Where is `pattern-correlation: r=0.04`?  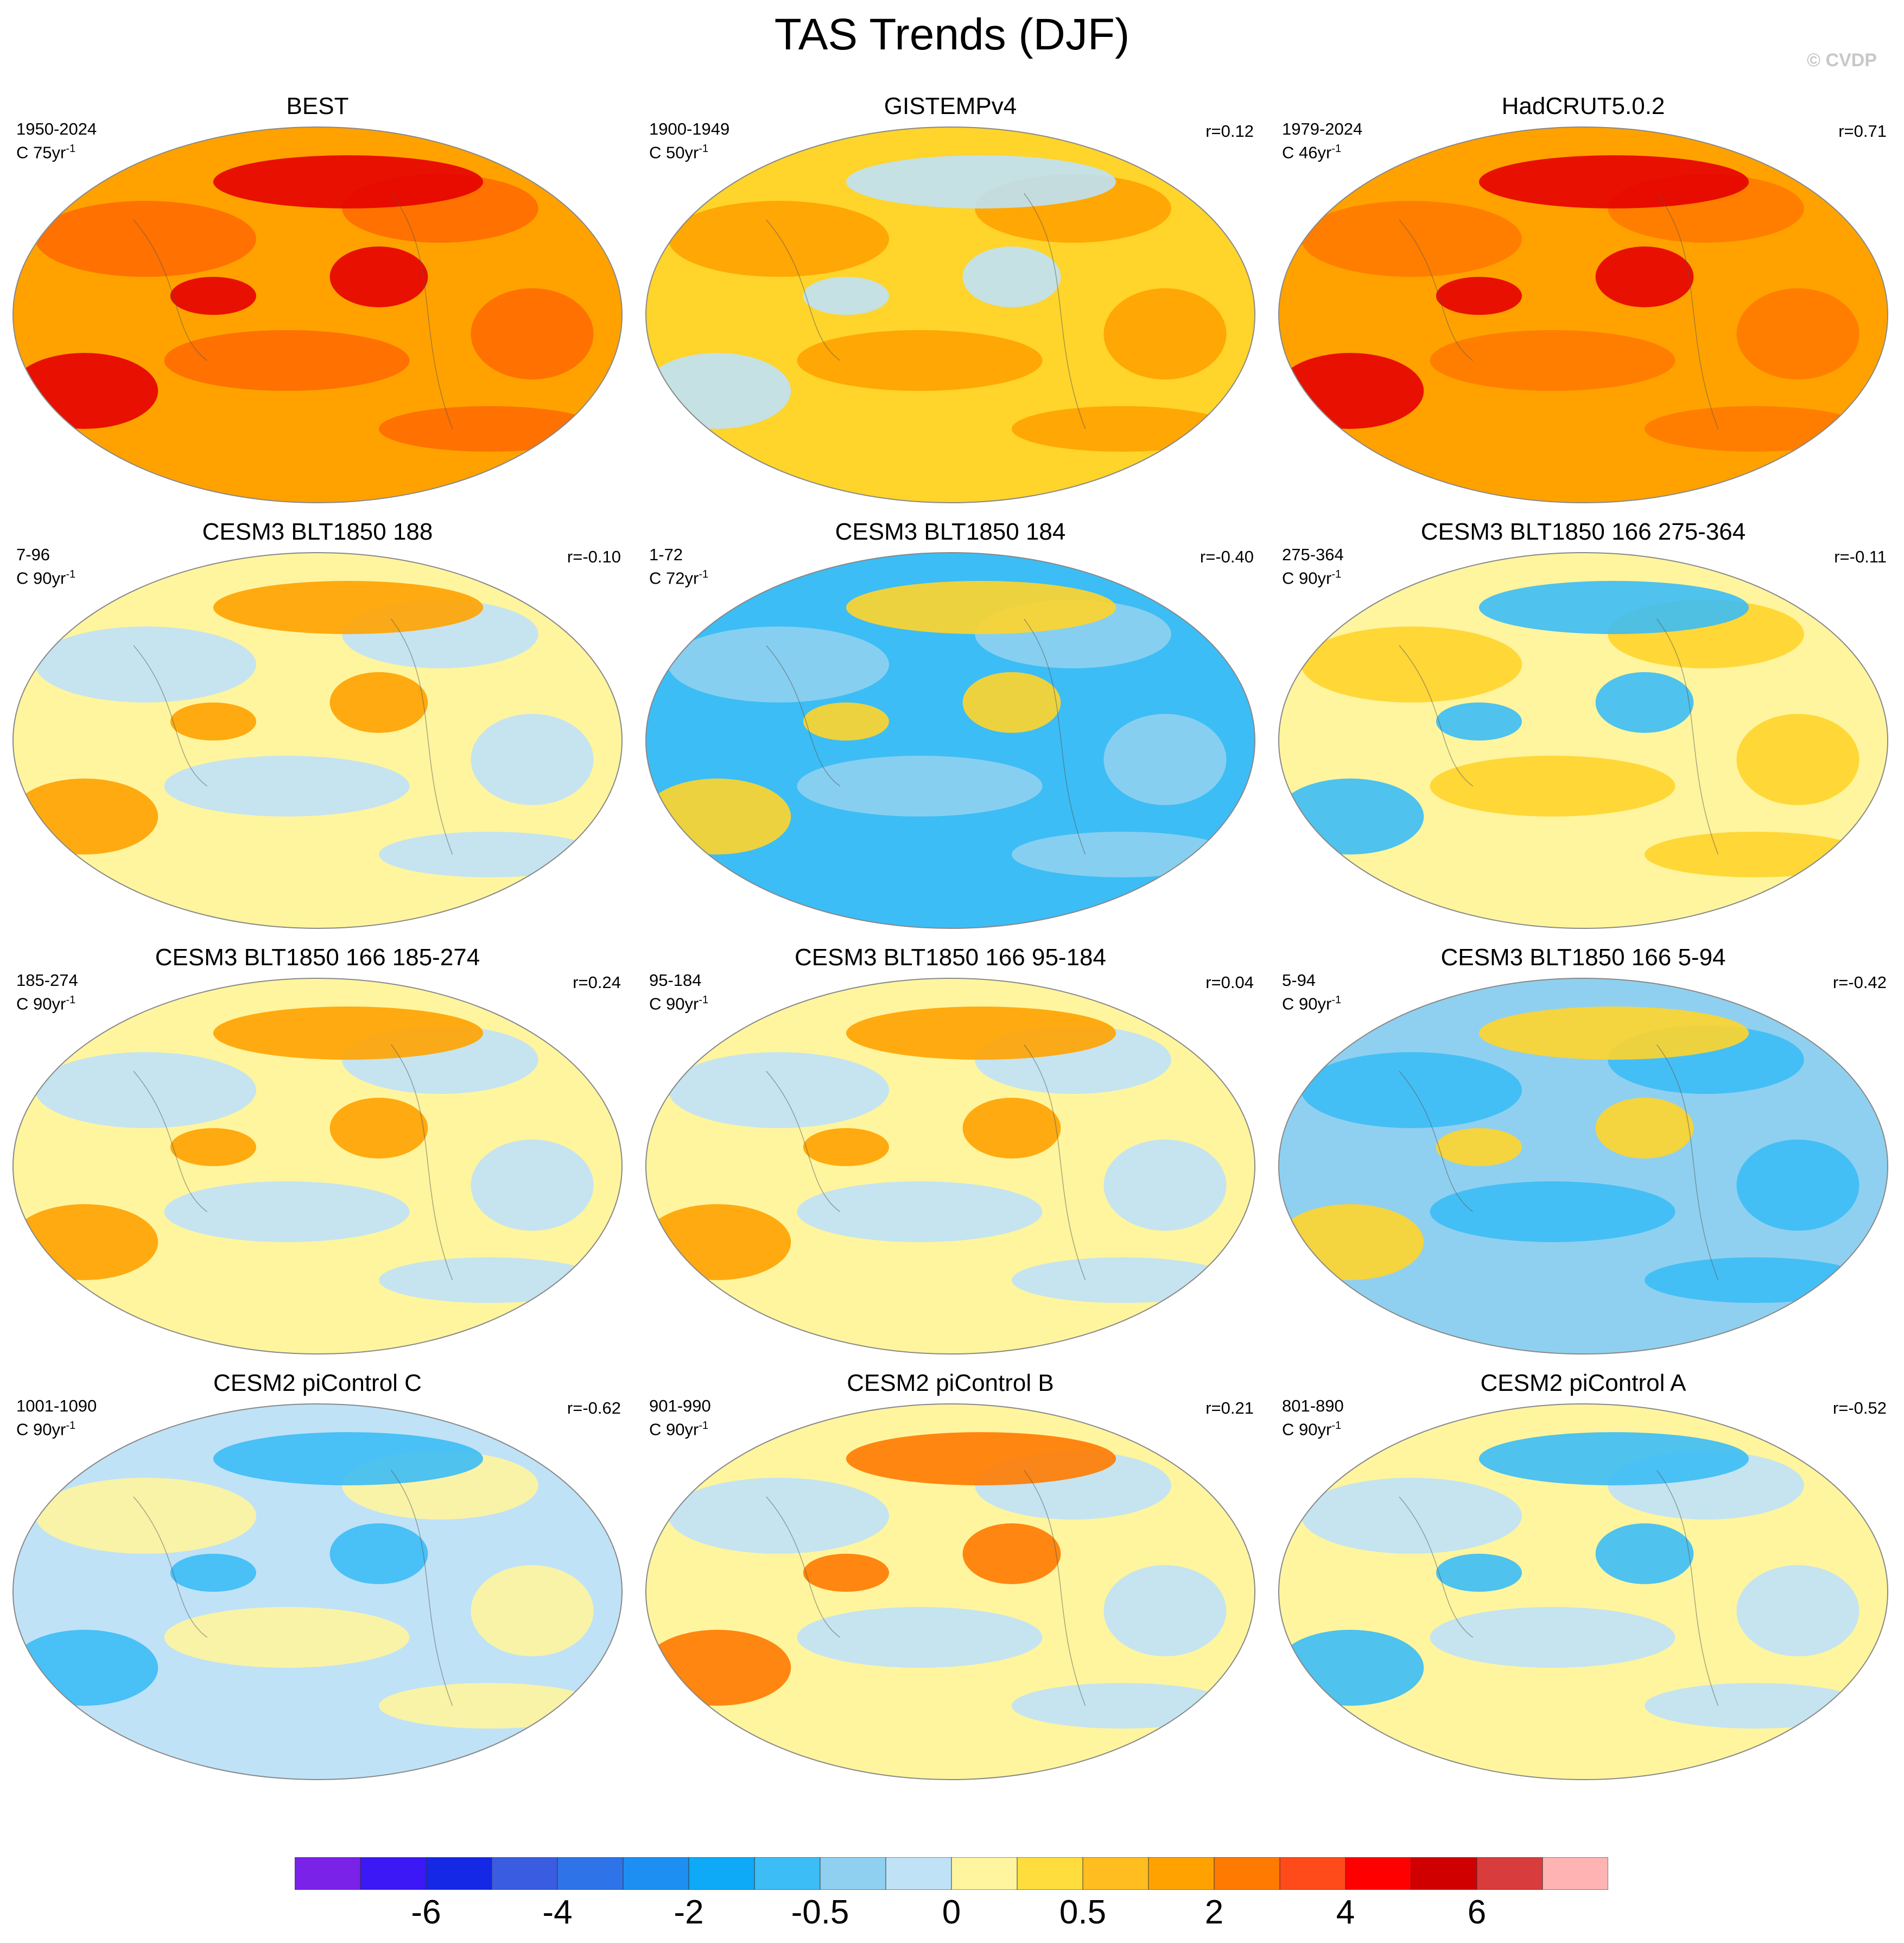
pattern-correlation: r=0.04 is located at coordinates (1229, 982).